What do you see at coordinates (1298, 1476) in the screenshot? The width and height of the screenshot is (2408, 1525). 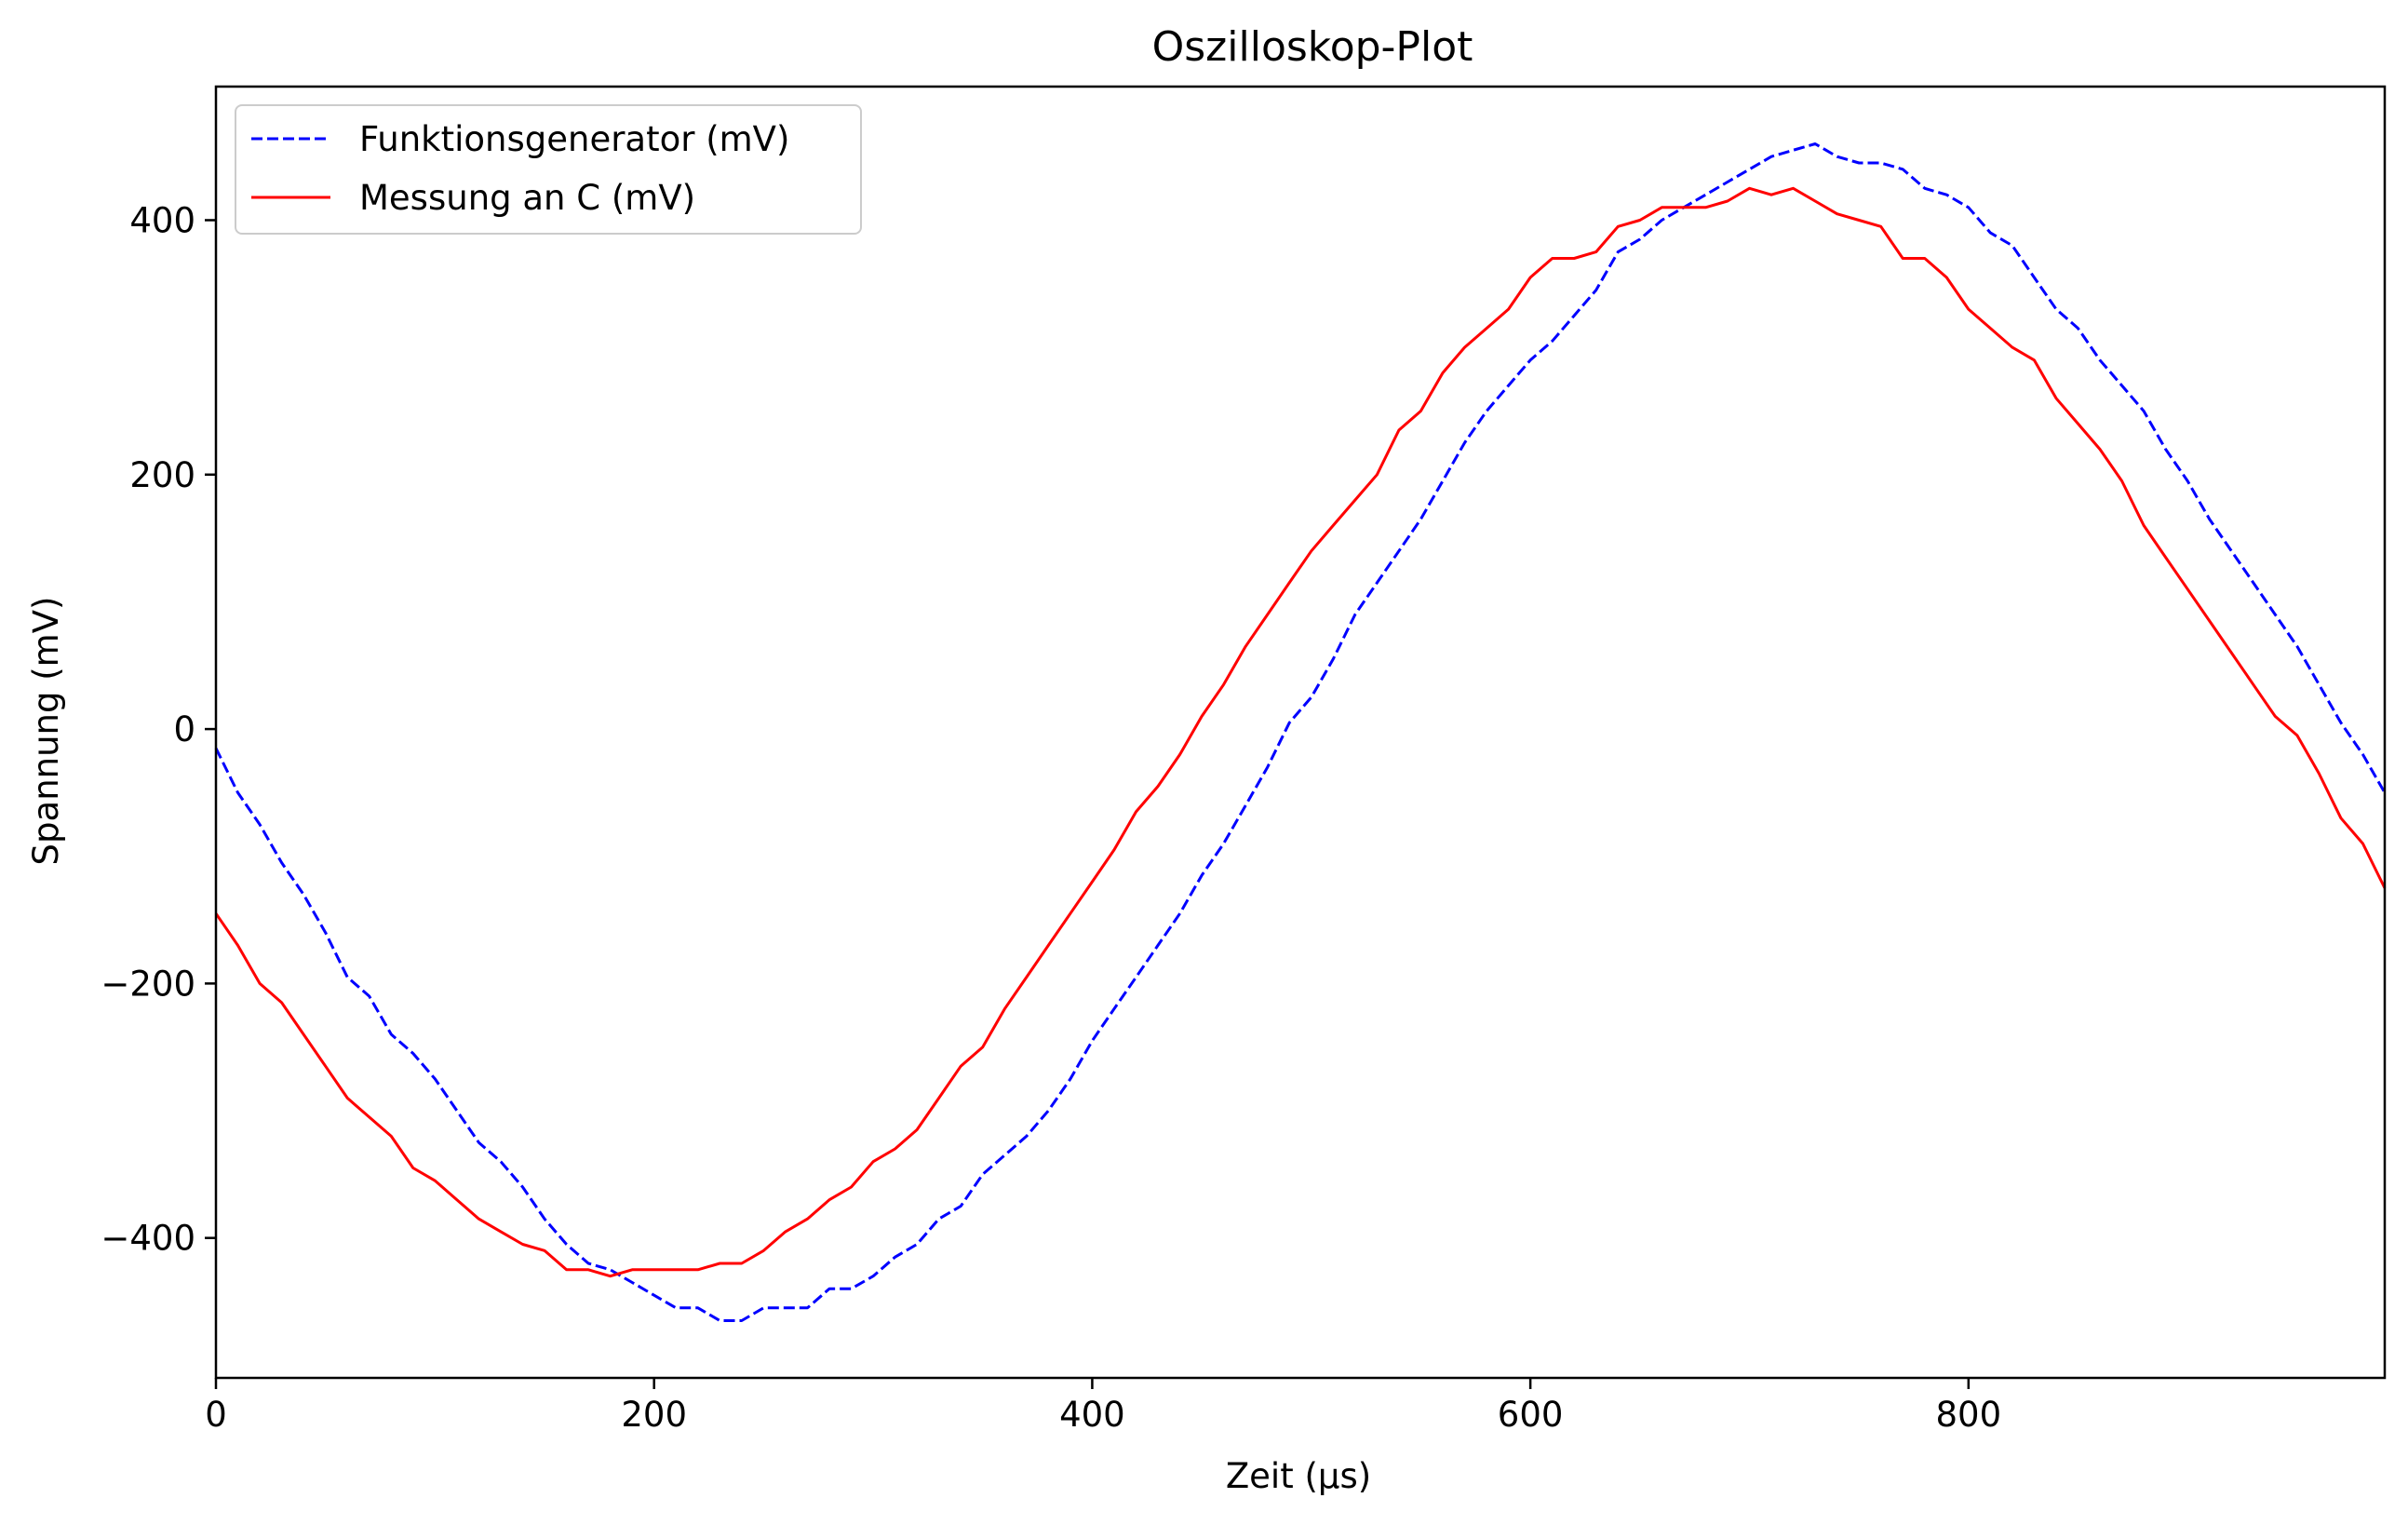 I see `x-axis-label: Zeit (µs)` at bounding box center [1298, 1476].